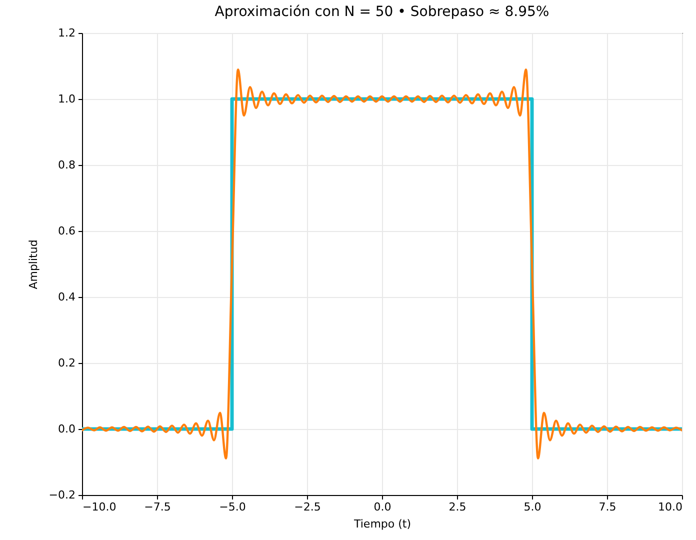 The image size is (696, 540). What do you see at coordinates (67, 165) in the screenshot?
I see `y-tick-label: 0.8` at bounding box center [67, 165].